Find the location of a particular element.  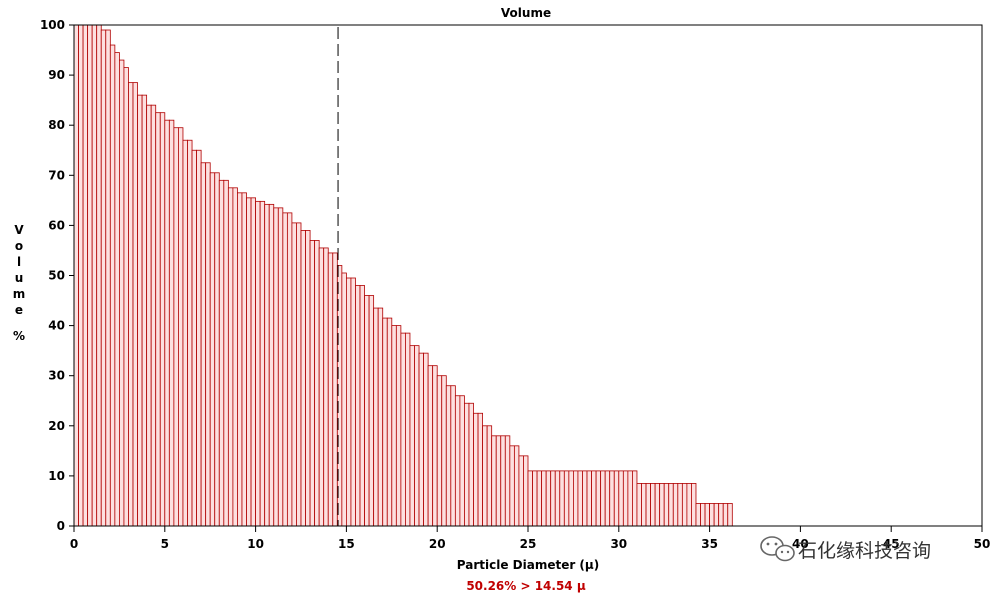

watermark: 石化缘科技咨询 is located at coordinates (845, 549).